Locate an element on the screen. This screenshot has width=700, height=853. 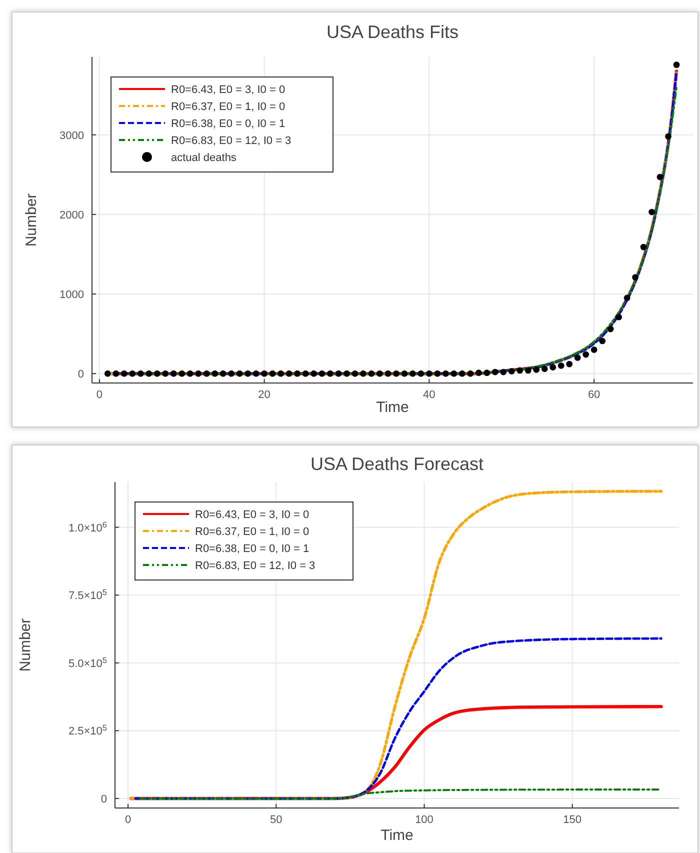
x-tick-label: 0 is located at coordinates (128, 820).